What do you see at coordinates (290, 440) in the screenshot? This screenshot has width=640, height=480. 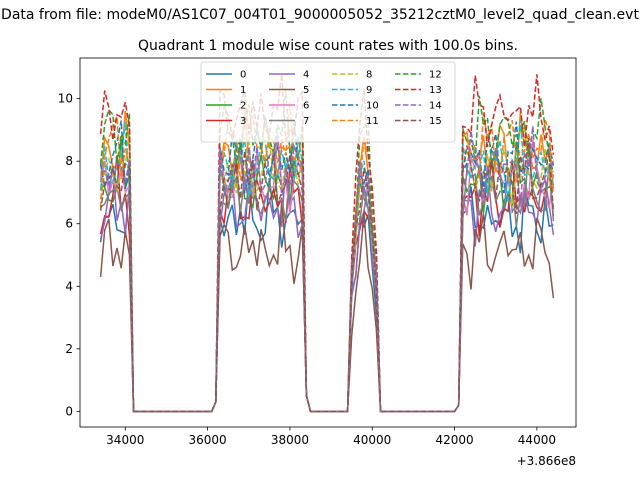 I see `x-tick-label: 38000` at bounding box center [290, 440].